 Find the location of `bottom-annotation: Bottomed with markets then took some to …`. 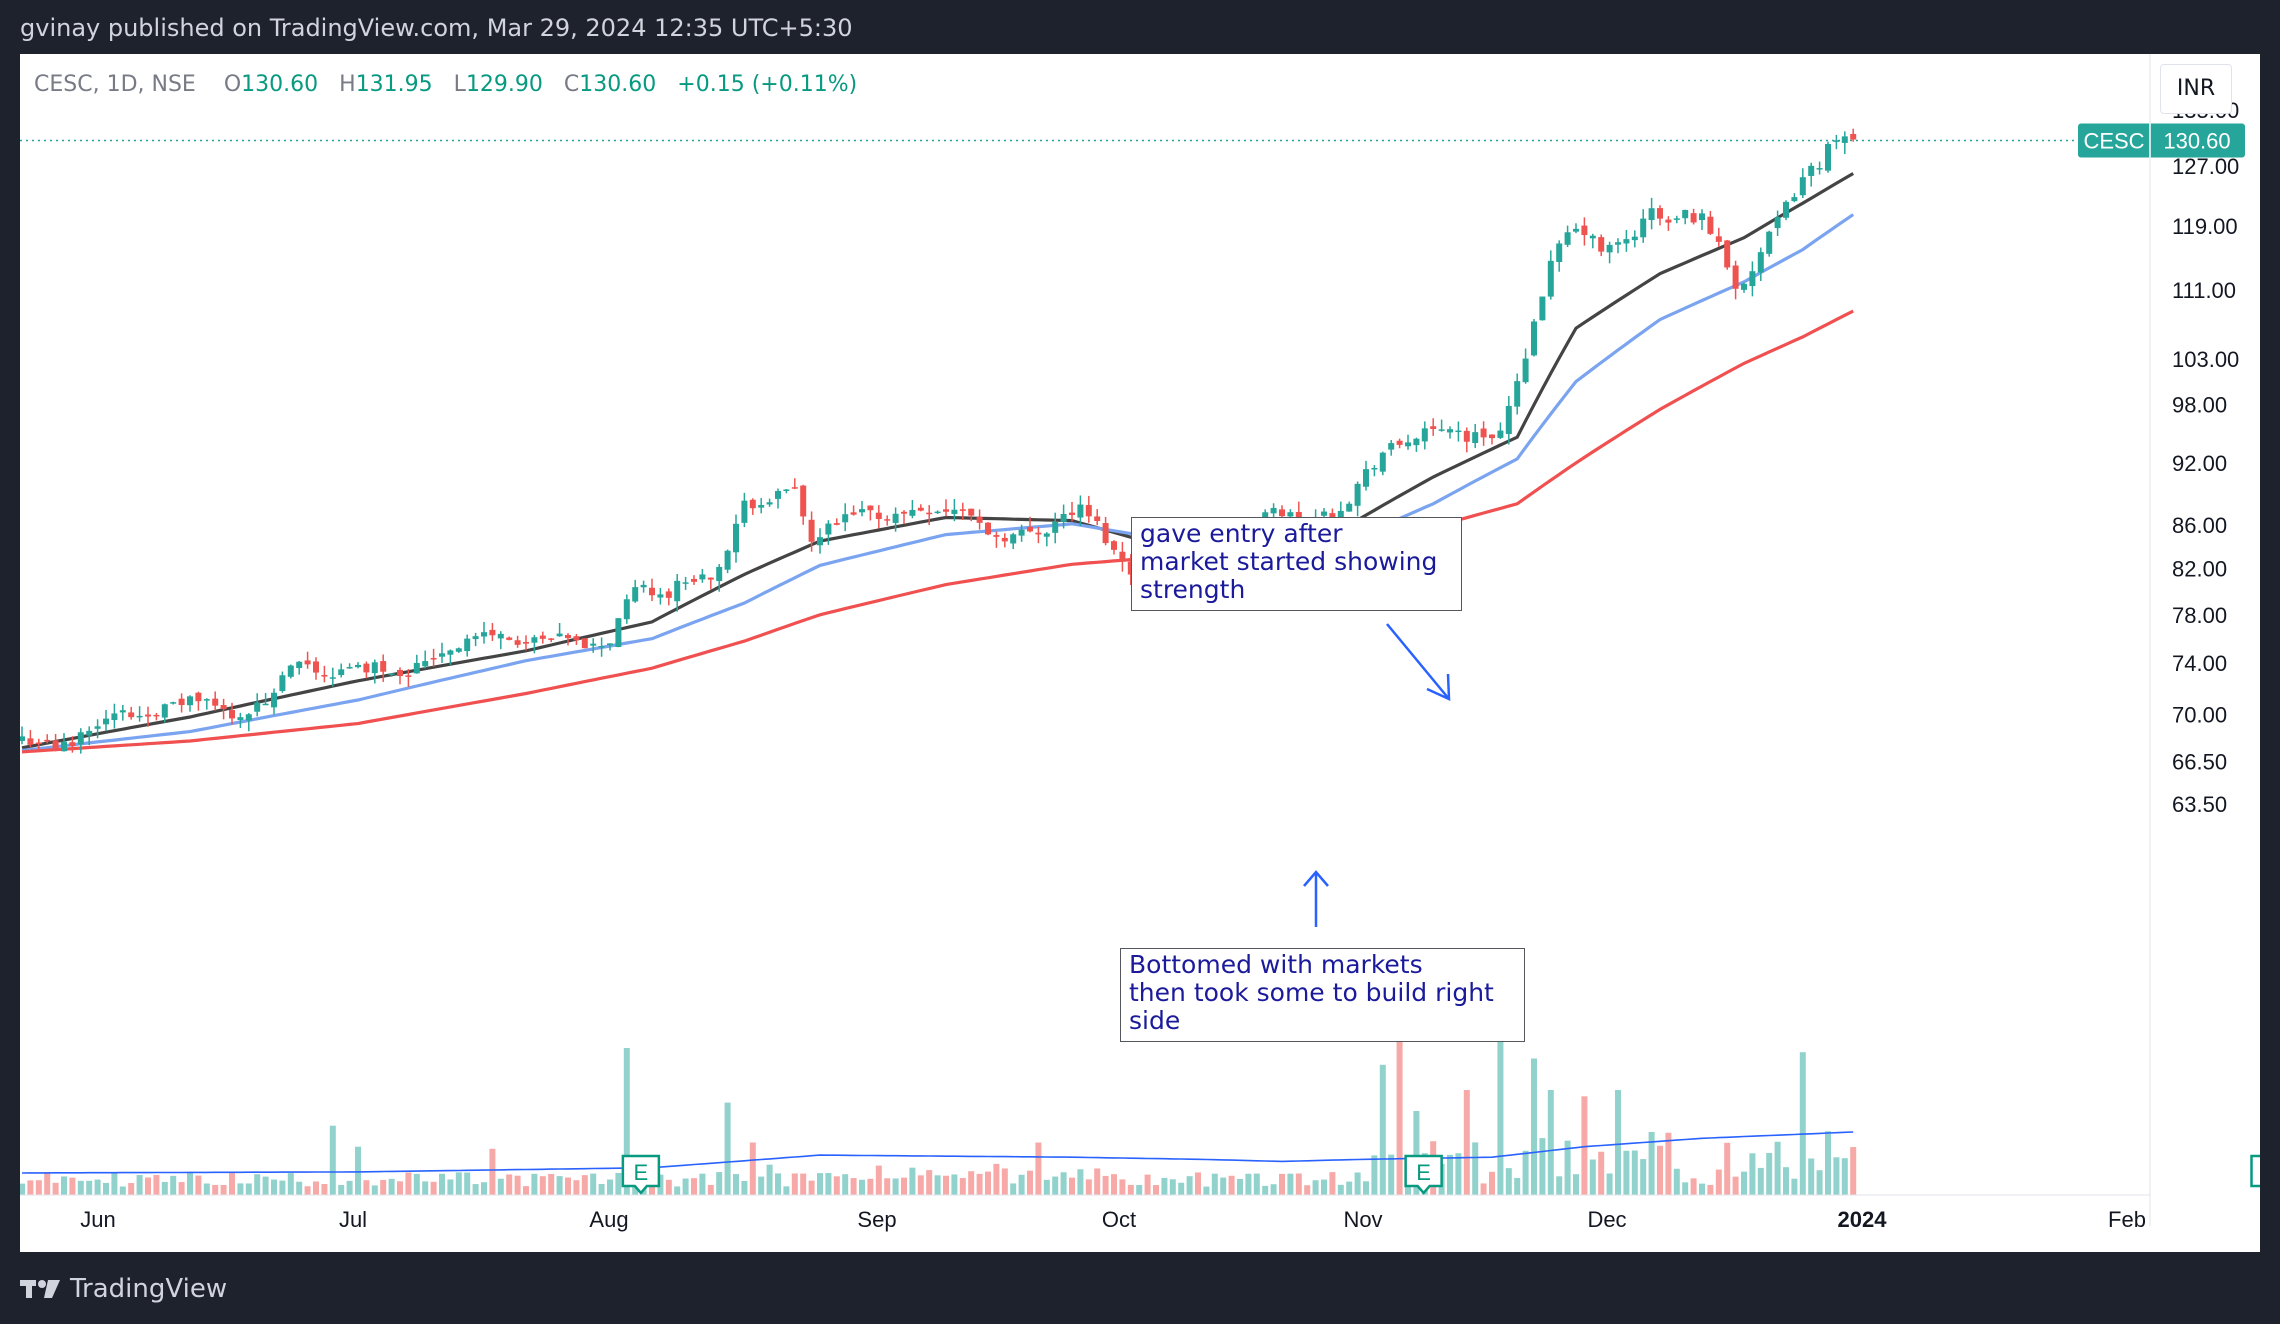

bottom-annotation: Bottomed with markets then took some to … is located at coordinates (1322, 995).